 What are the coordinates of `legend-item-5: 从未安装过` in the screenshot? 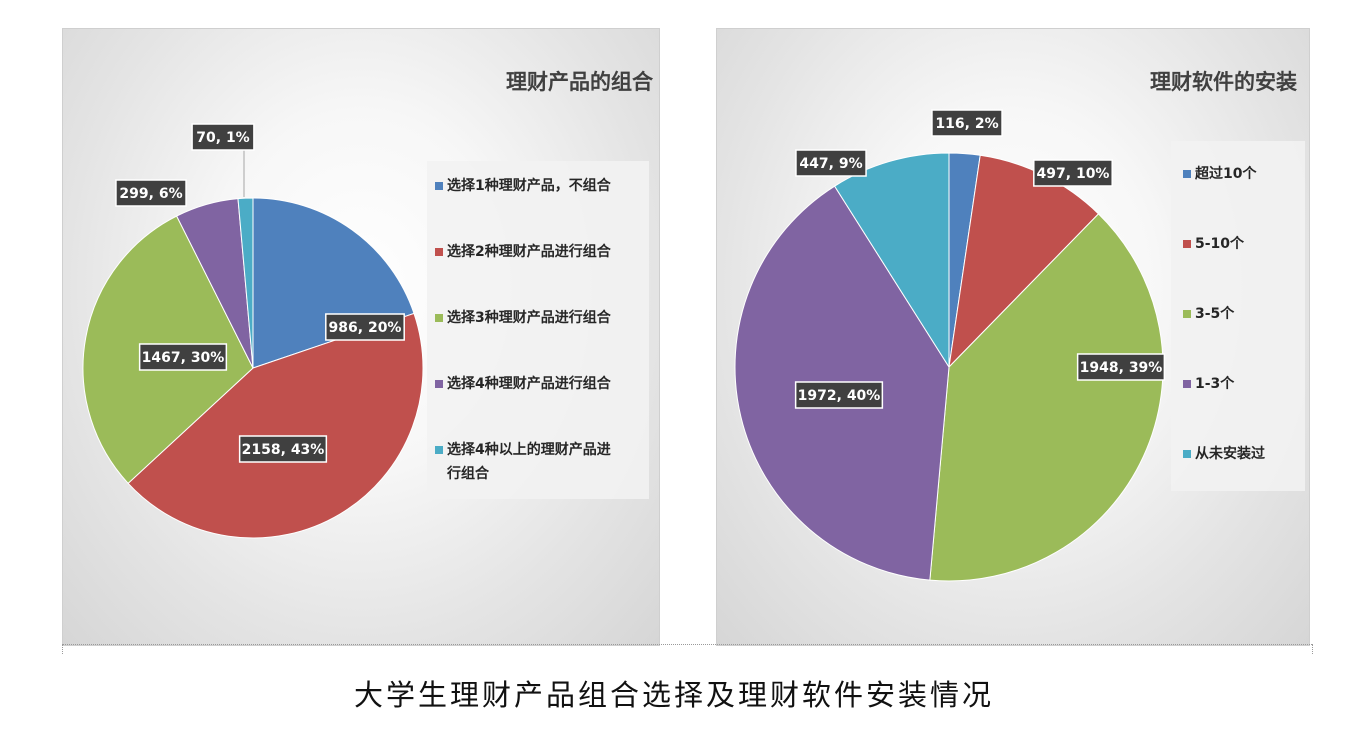 It's located at (1224, 453).